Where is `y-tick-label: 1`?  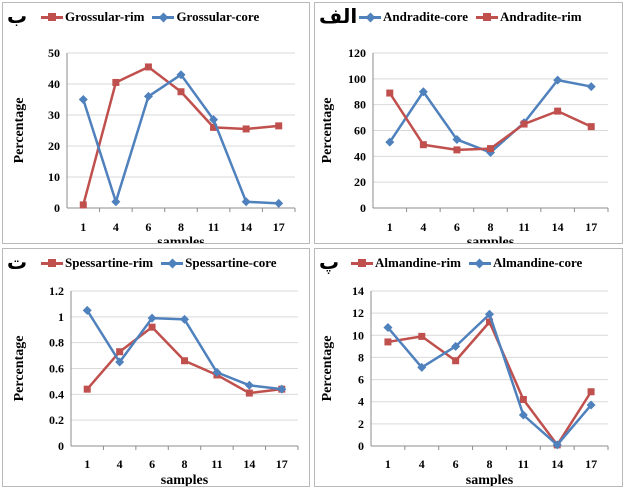 y-tick-label: 1 is located at coordinates (61, 317).